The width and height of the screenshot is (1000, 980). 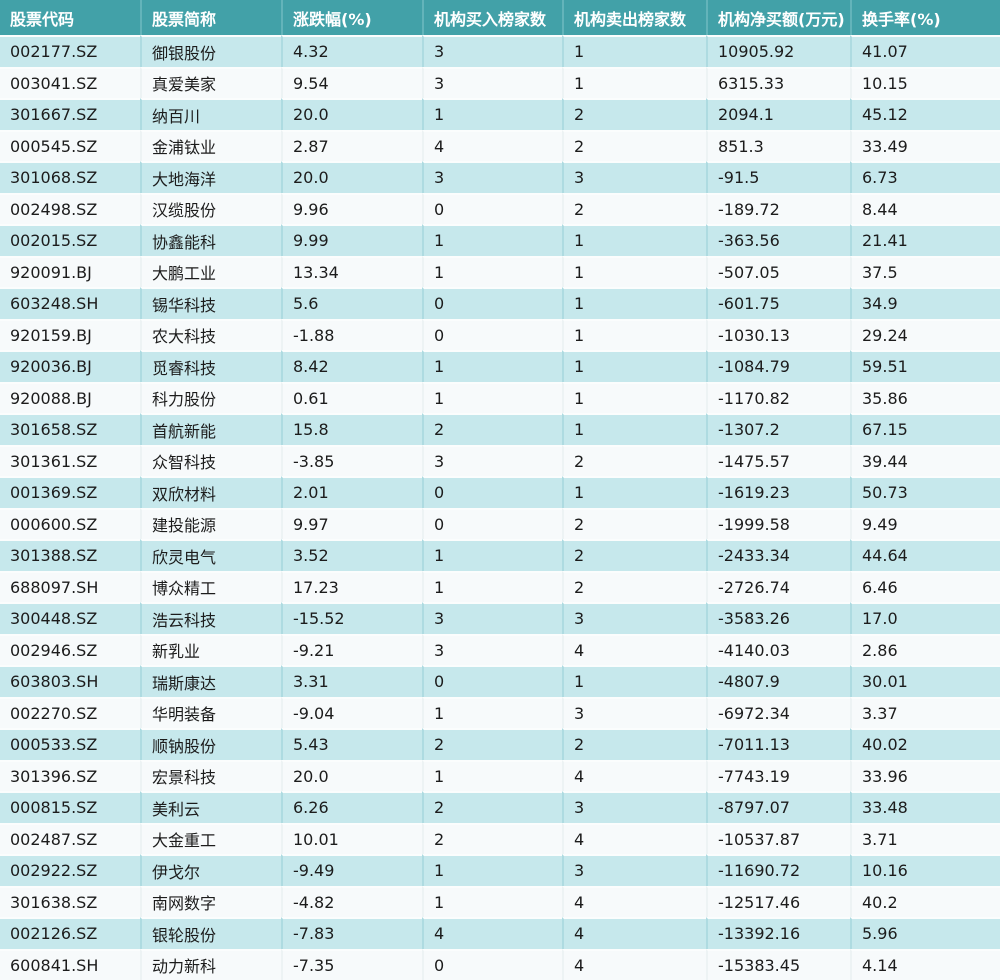 What do you see at coordinates (70, 51) in the screenshot?
I see `cell-code: 002177.SZ` at bounding box center [70, 51].